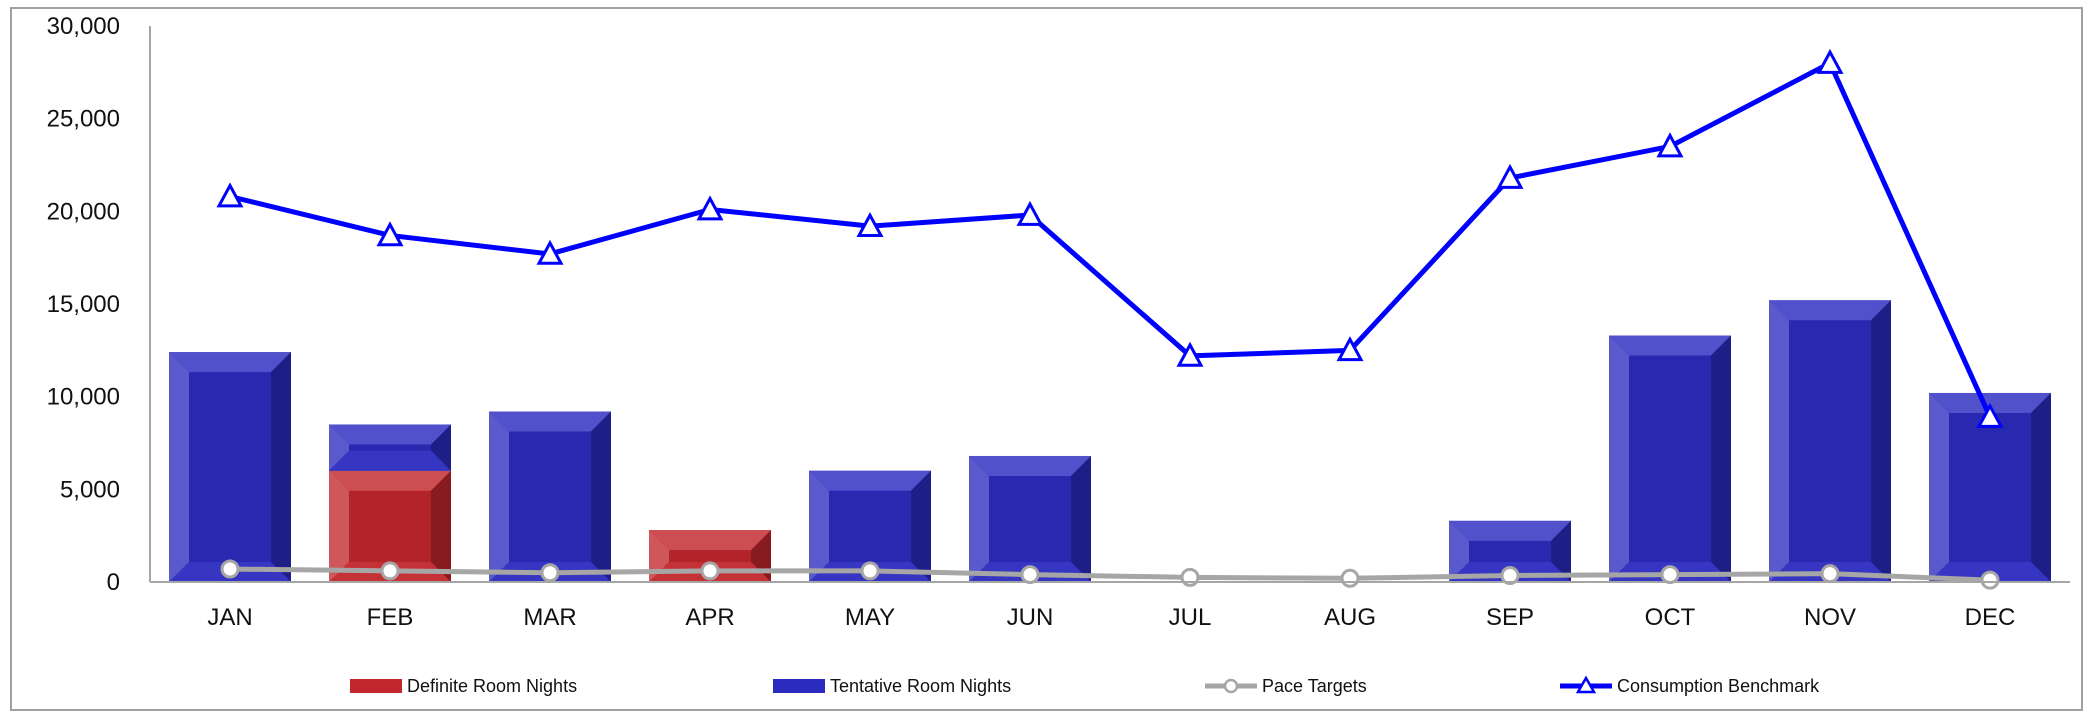 The width and height of the screenshot is (2086, 712). I want to click on legend-item: Consumption Benchmark, so click(1690, 685).